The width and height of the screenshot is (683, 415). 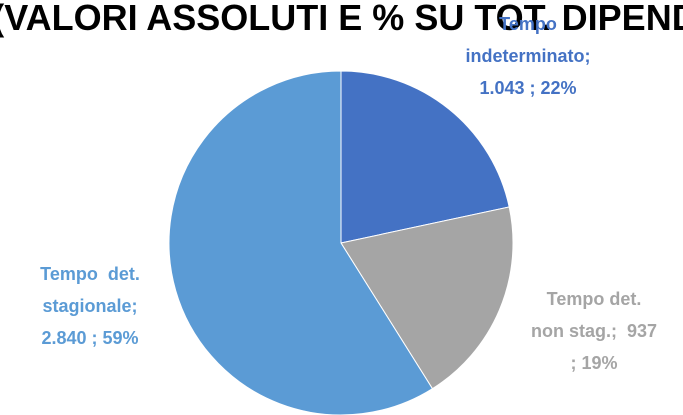 I want to click on slice-label-2-line-2: non stag.; 937, so click(x=594, y=331).